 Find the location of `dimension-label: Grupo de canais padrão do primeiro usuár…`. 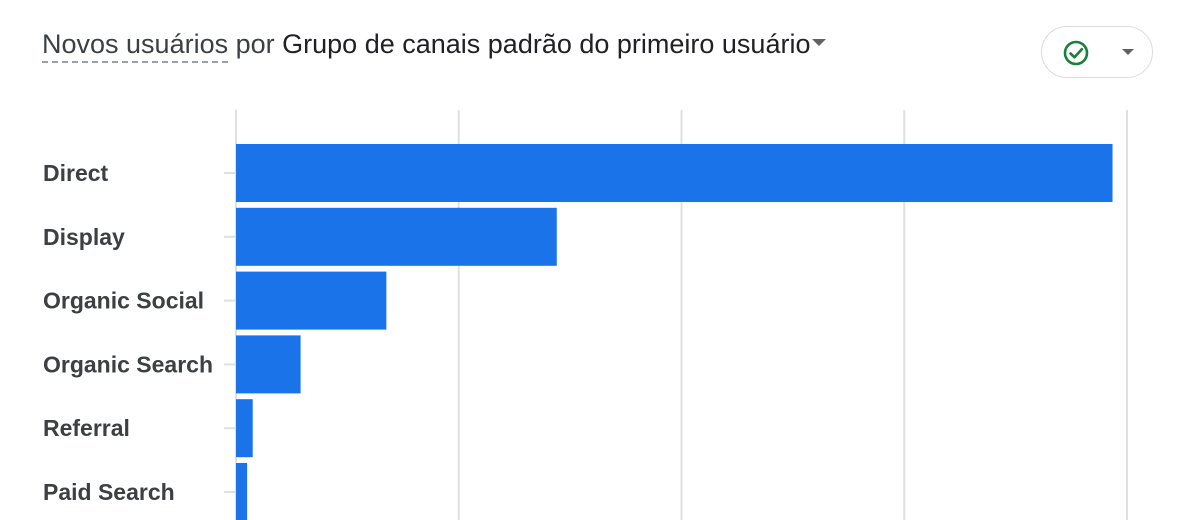

dimension-label: Grupo de canais padrão do primeiro usuár… is located at coordinates (546, 44).